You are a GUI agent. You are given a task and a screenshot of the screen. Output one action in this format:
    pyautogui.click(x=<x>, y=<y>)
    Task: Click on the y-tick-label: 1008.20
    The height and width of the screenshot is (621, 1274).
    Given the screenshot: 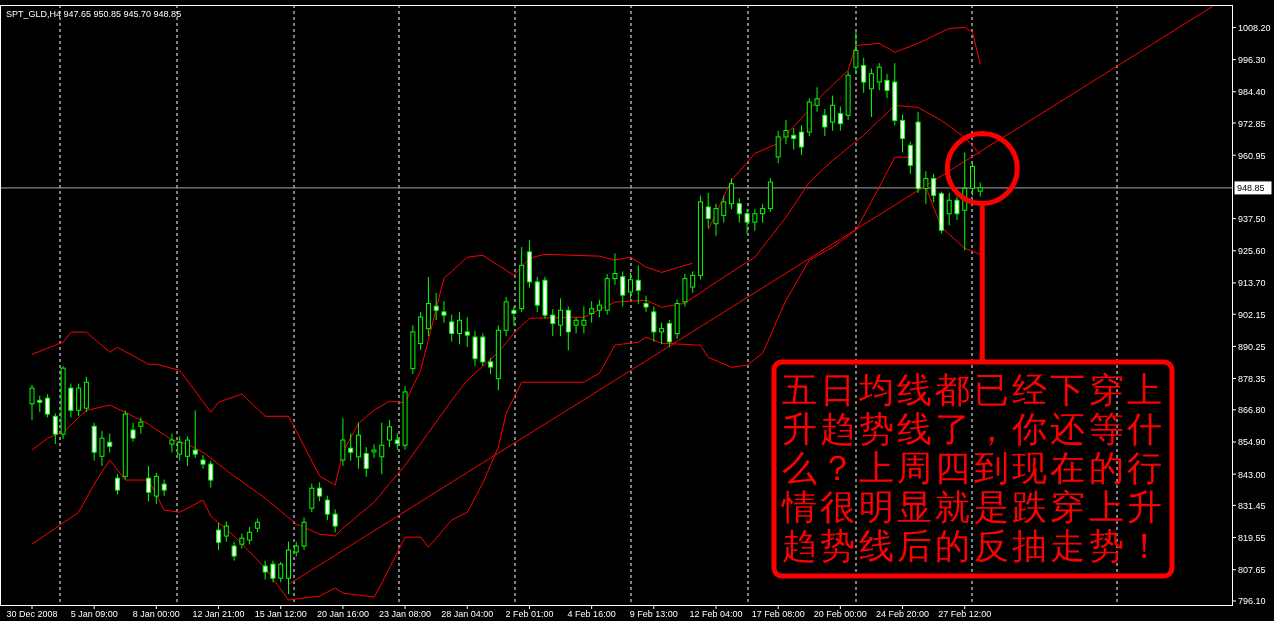 What is the action you would take?
    pyautogui.click(x=1254, y=27)
    